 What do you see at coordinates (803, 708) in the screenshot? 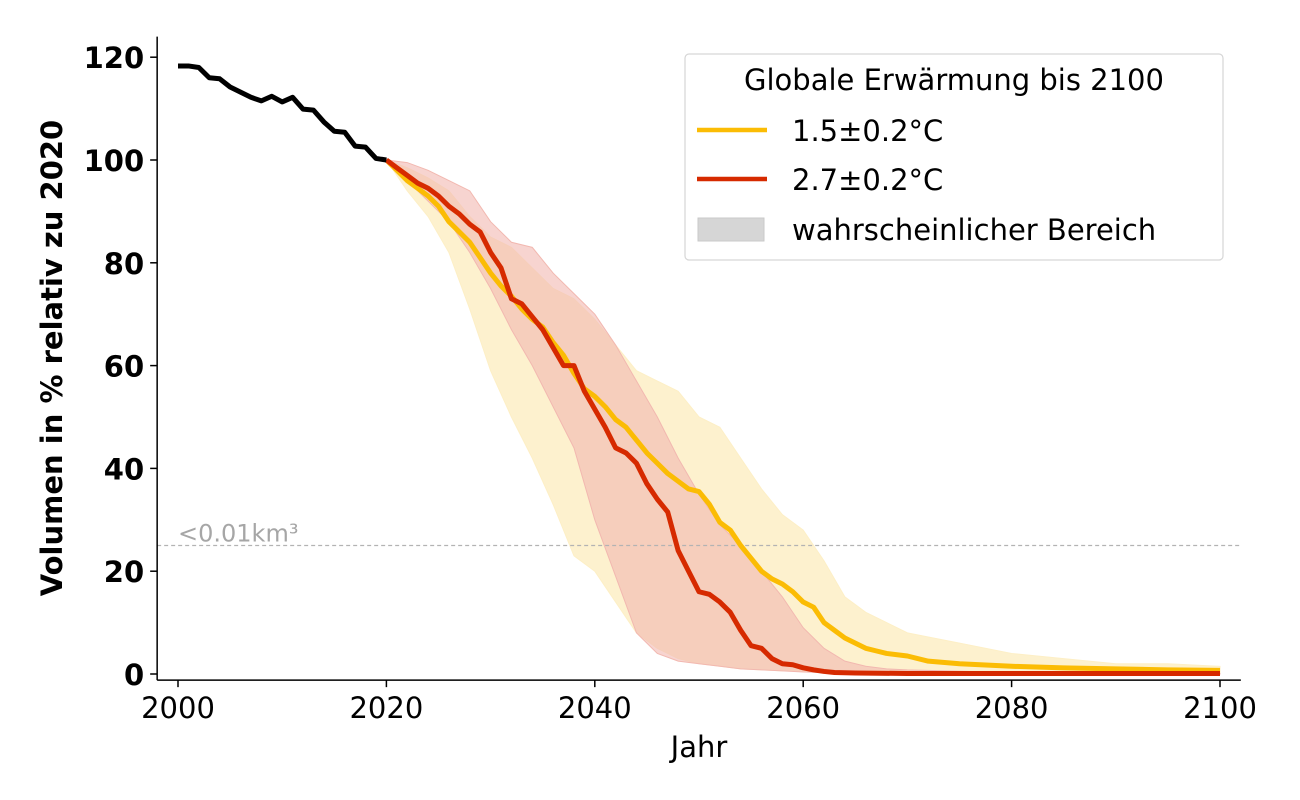
I see `x-tick-label: 2060` at bounding box center [803, 708].